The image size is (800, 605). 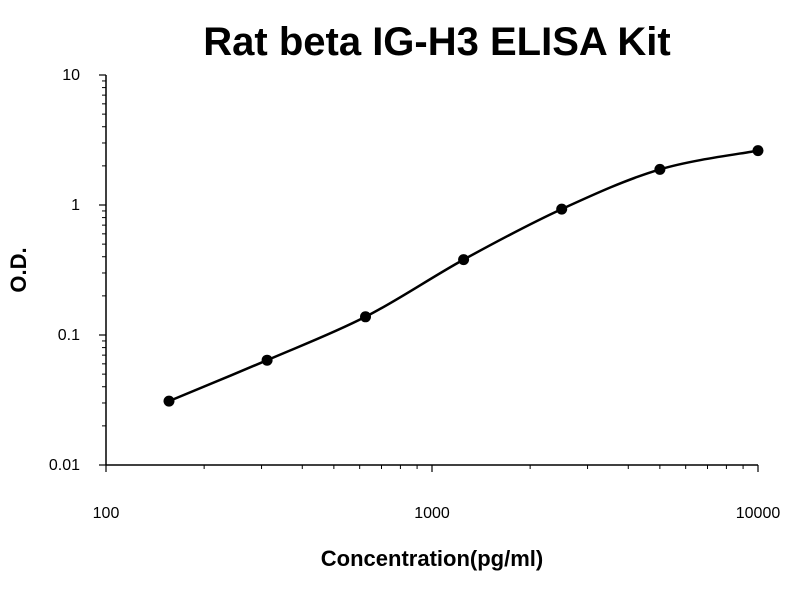 I want to click on y-tick-label: 1, so click(x=75, y=205).